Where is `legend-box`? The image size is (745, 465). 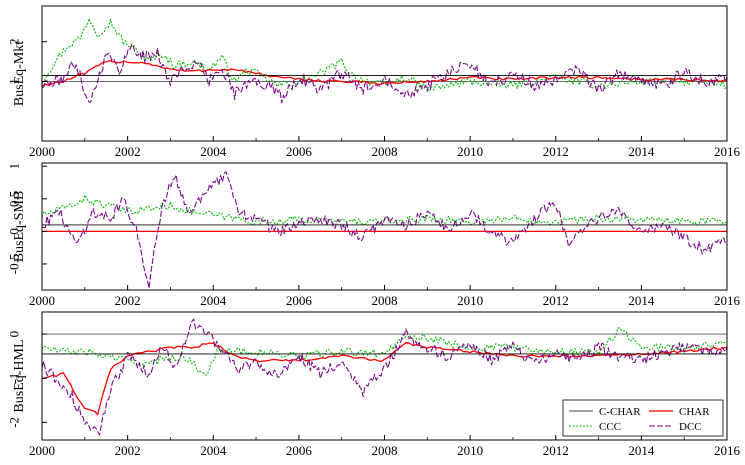
legend-box is located at coordinates (643, 418).